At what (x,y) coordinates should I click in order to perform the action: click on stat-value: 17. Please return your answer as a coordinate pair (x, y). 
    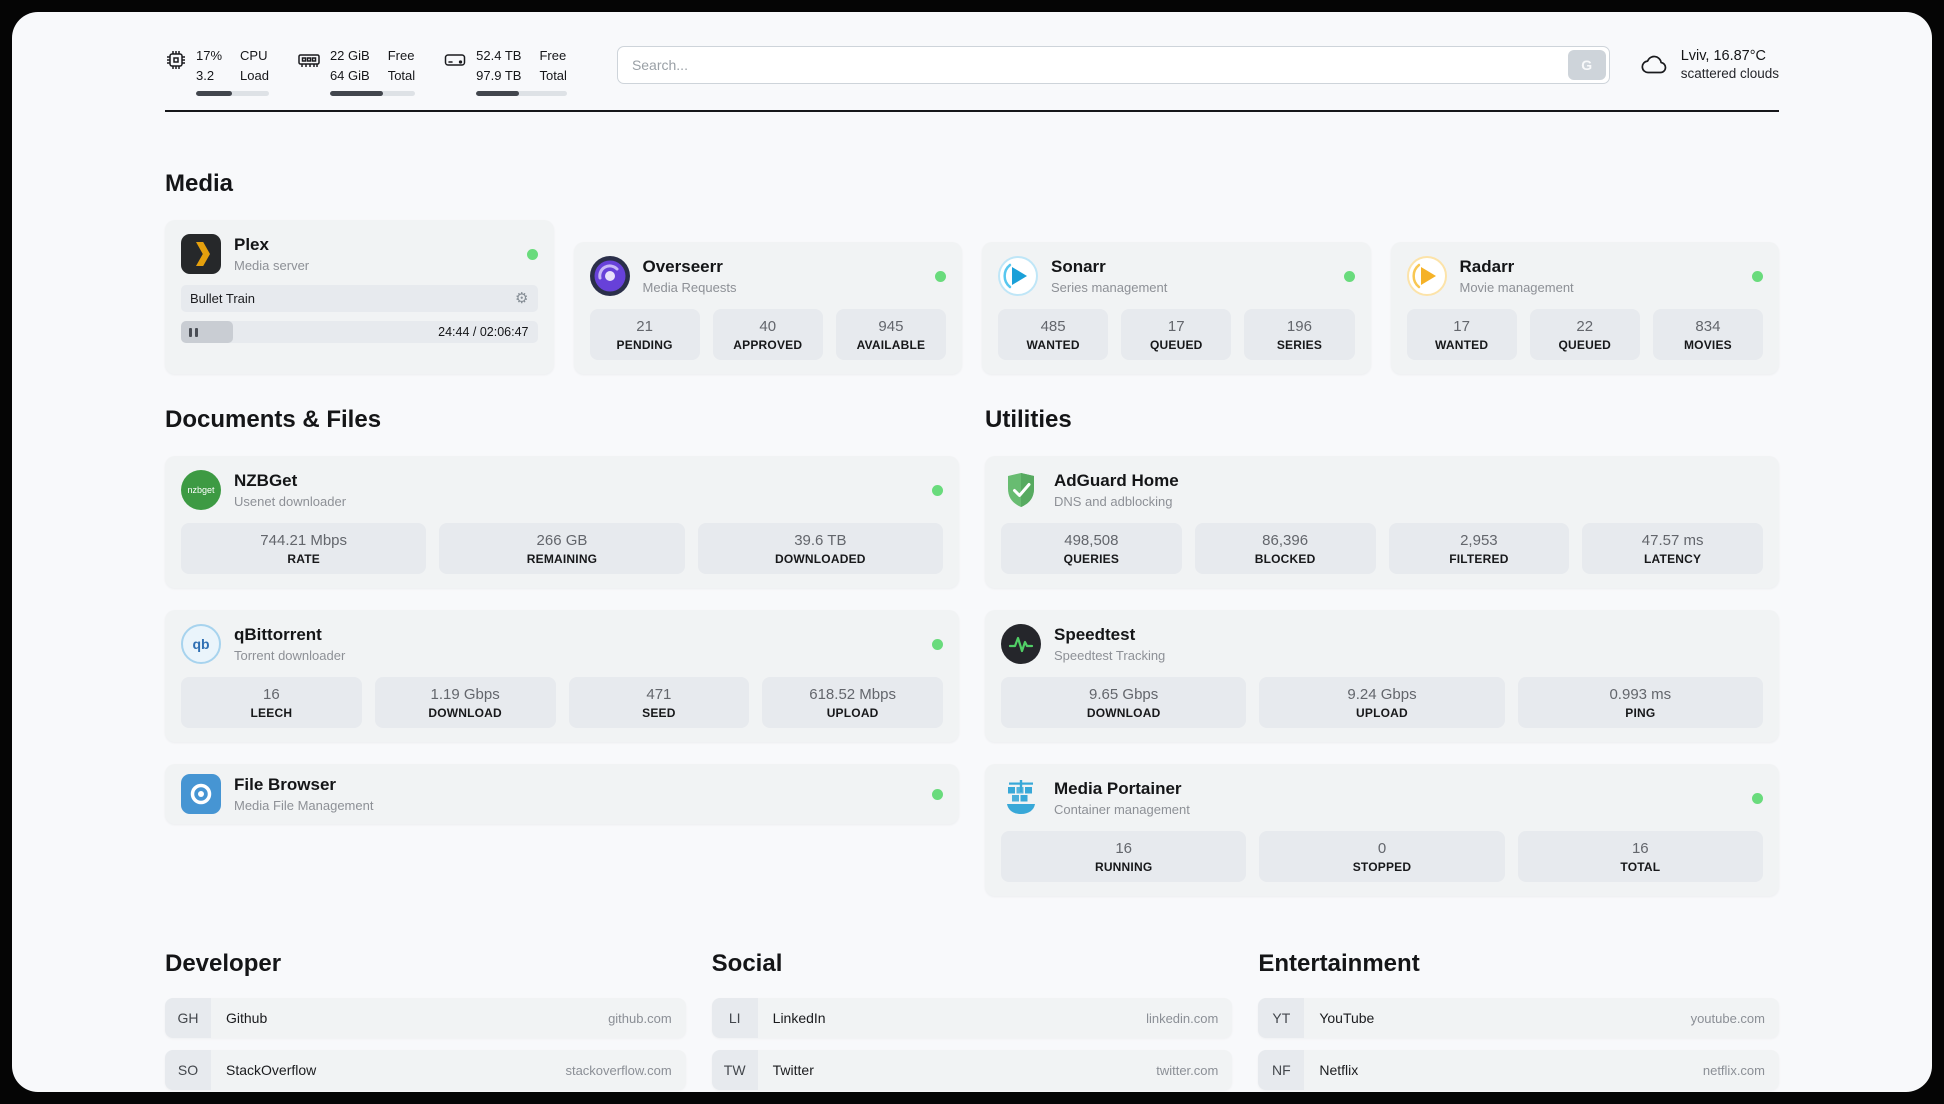
    Looking at the image, I should click on (1461, 326).